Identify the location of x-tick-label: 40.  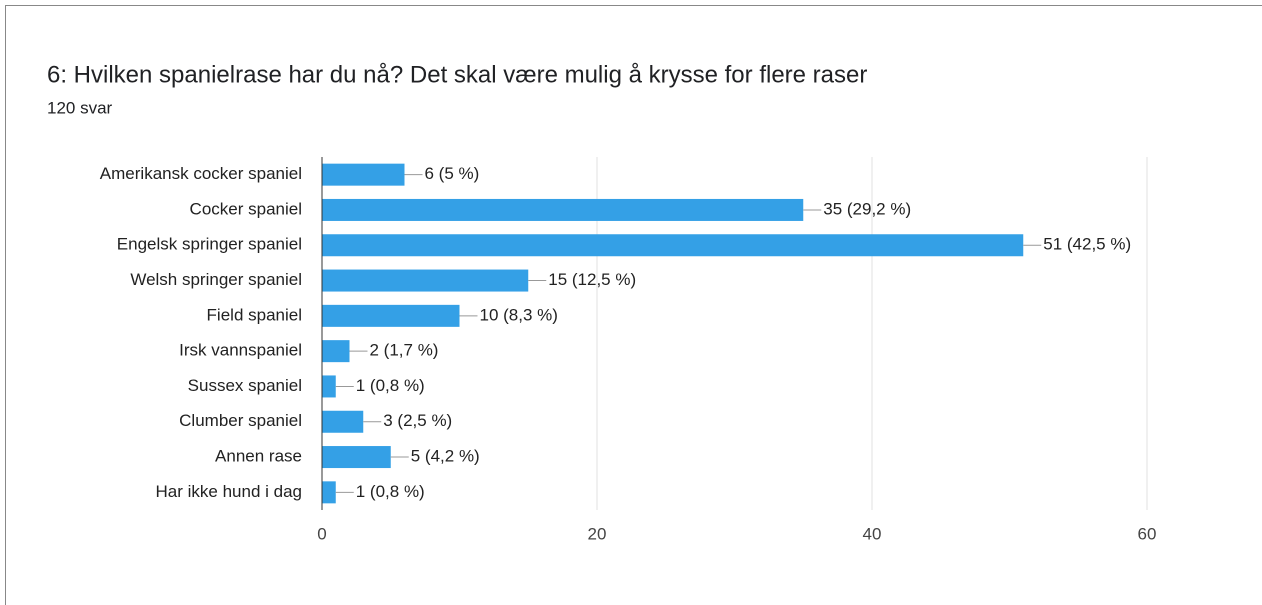
(872, 533).